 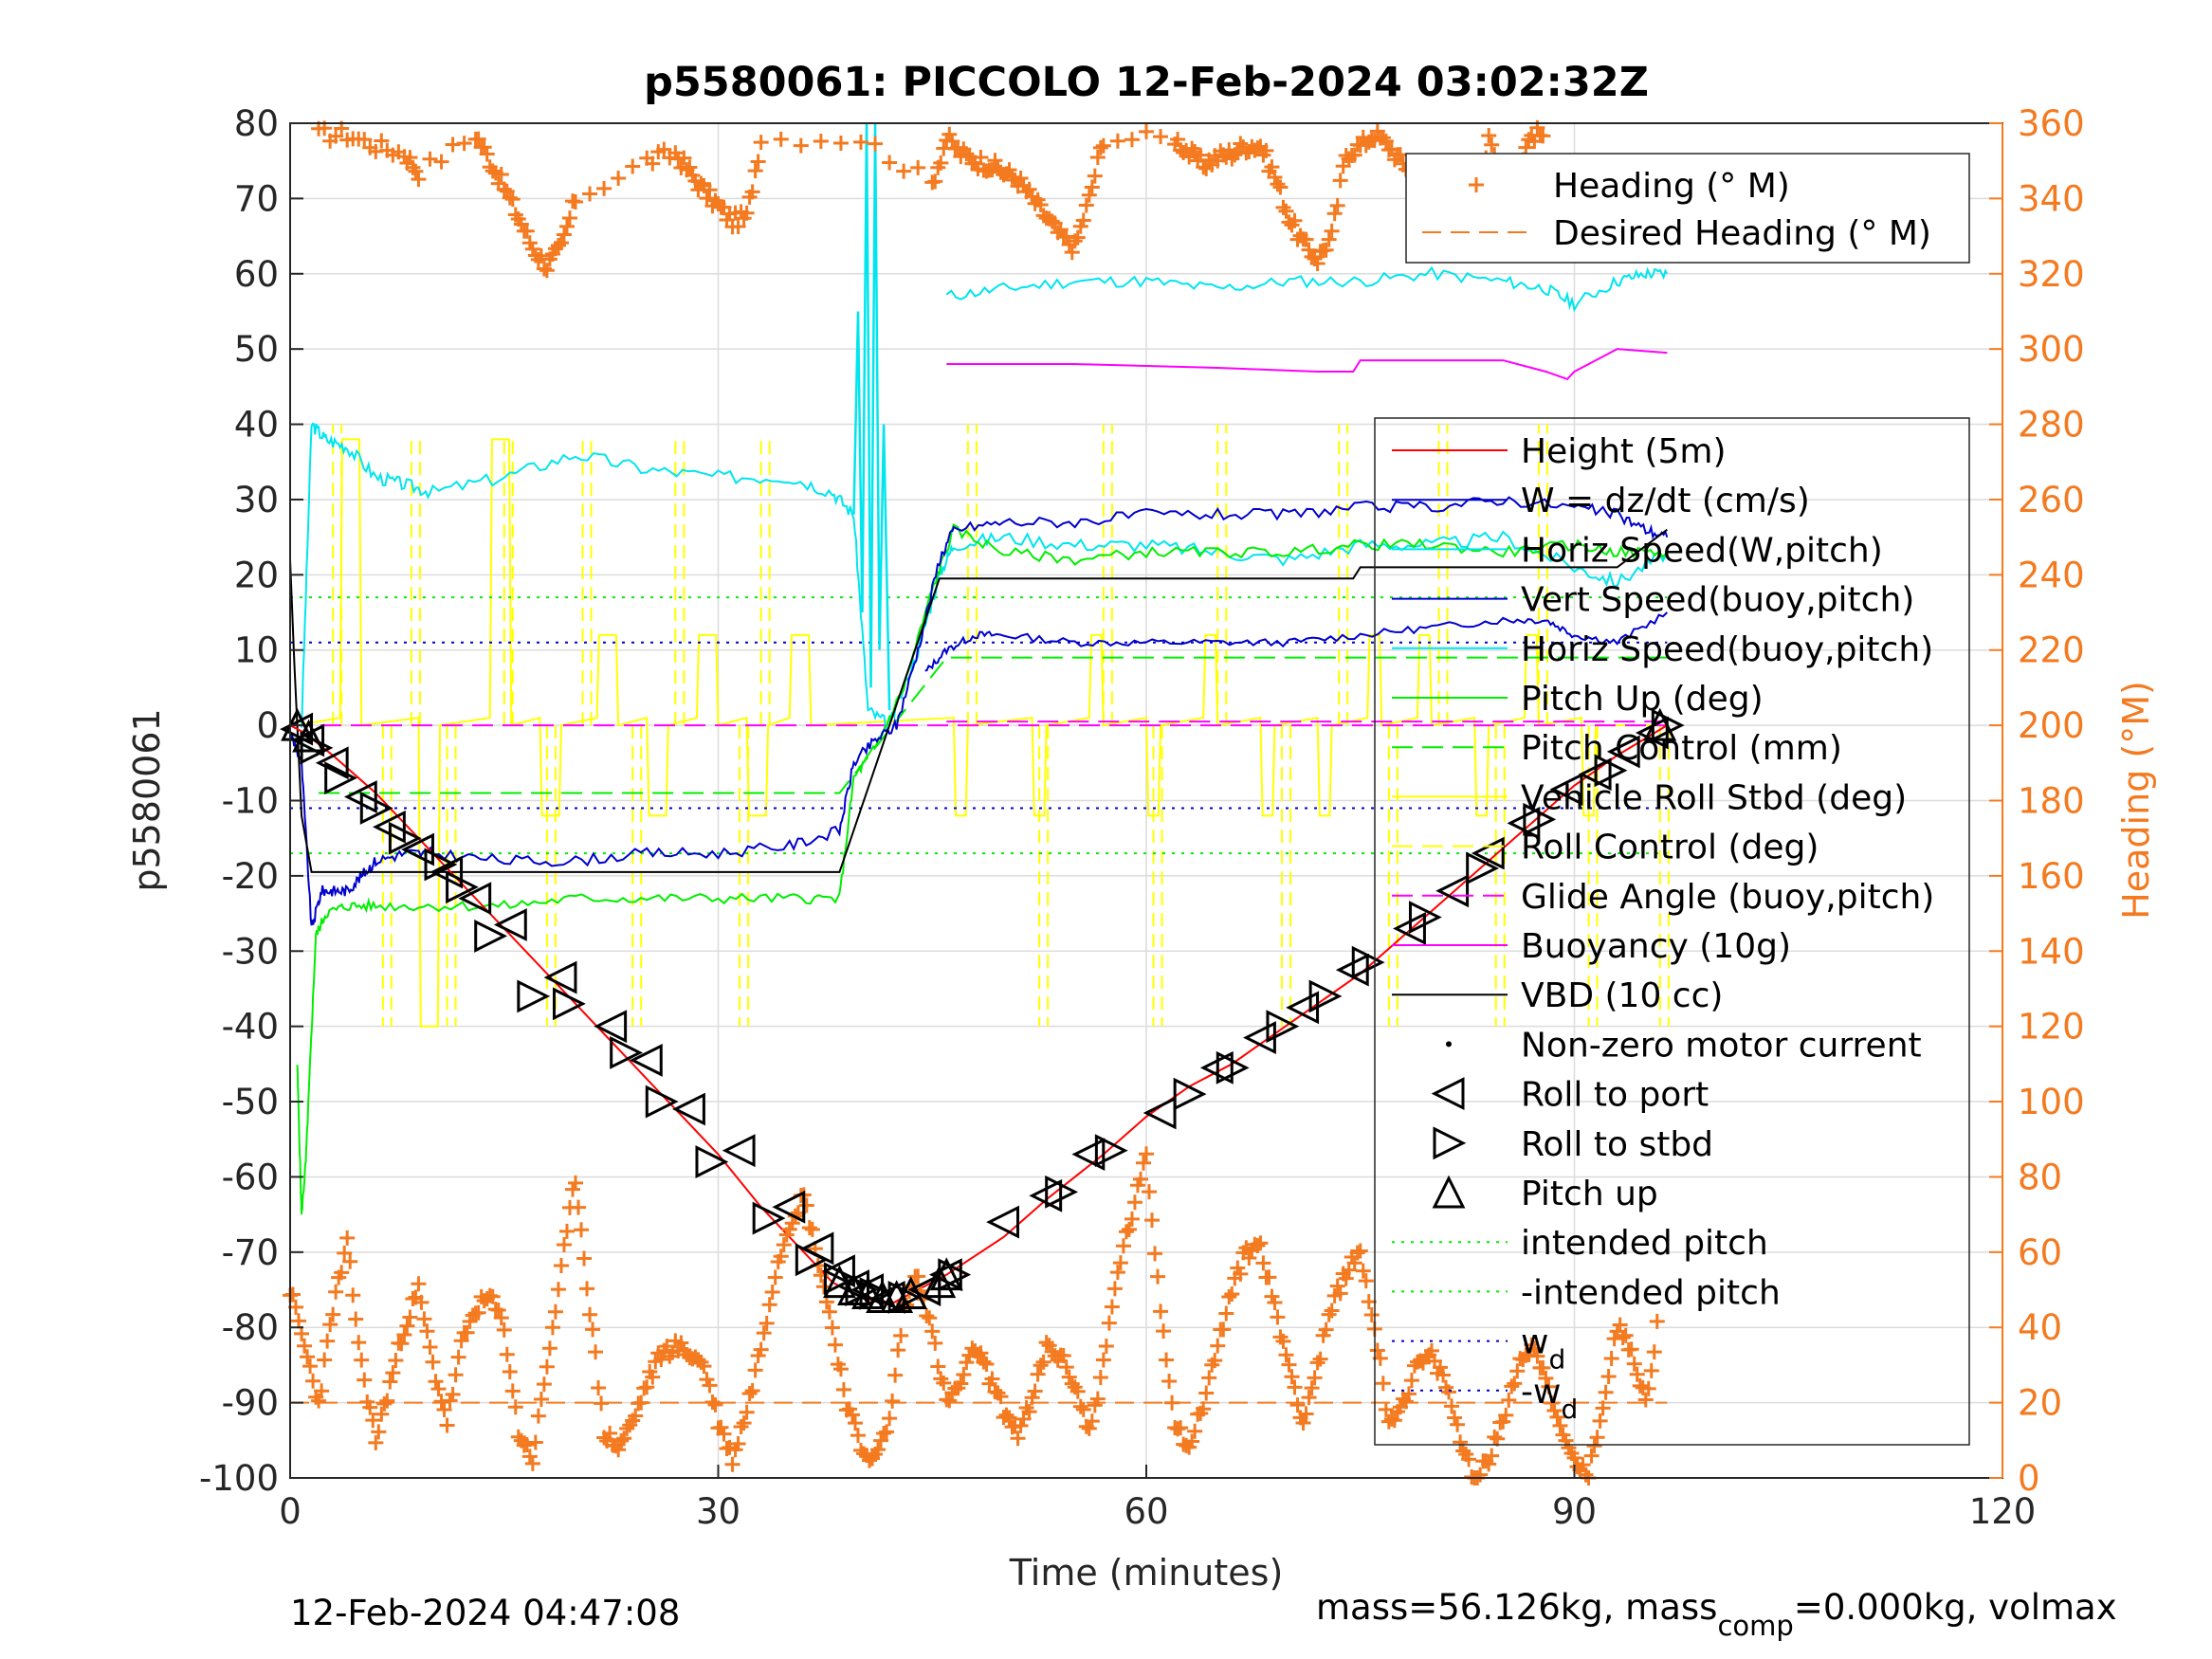 What do you see at coordinates (1665, 501) in the screenshot?
I see `legend-main-label: W = dz/dt (cm/s)` at bounding box center [1665, 501].